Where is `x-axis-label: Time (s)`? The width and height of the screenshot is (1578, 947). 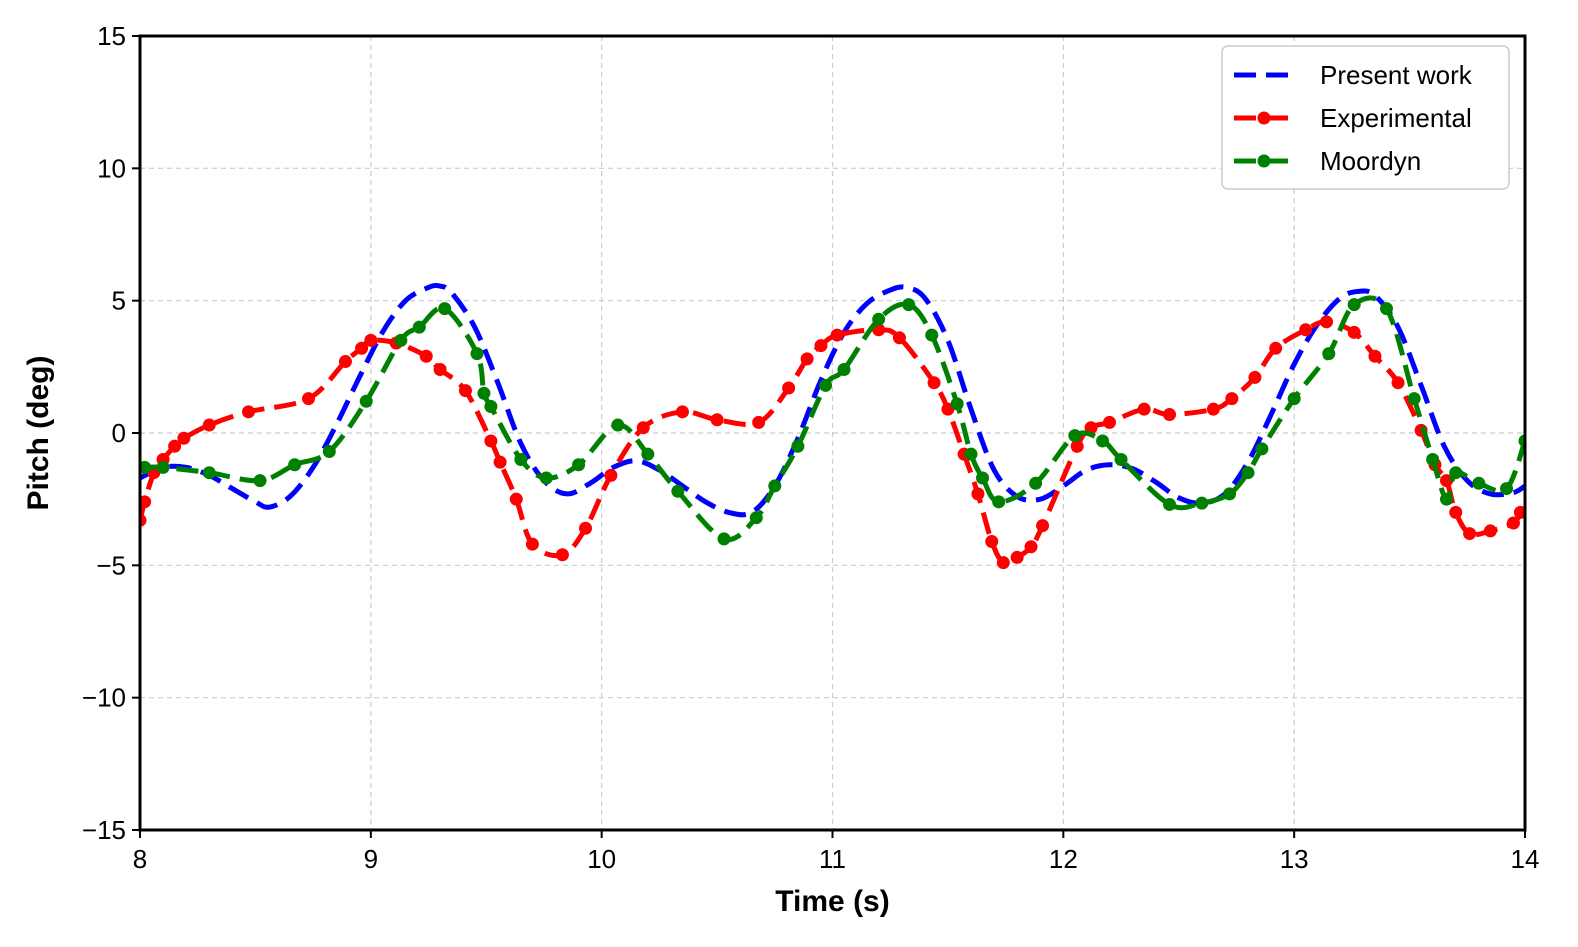
x-axis-label: Time (s) is located at coordinates (832, 901).